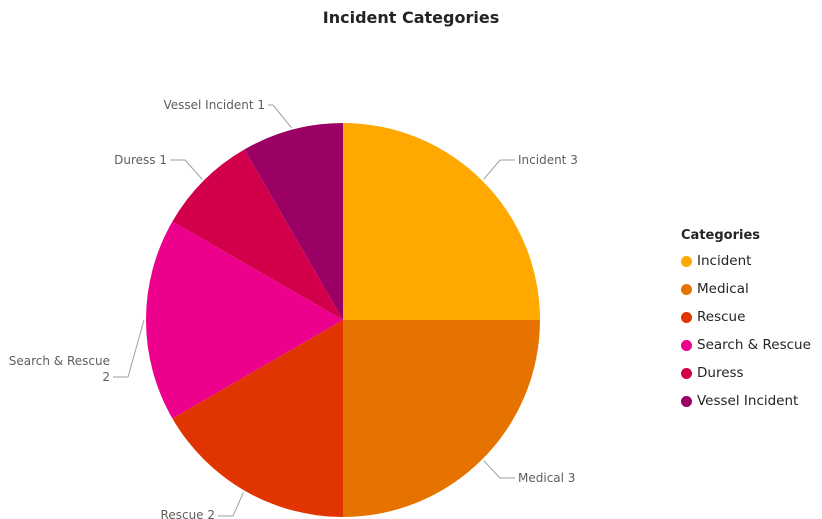 This screenshot has height=519, width=822. I want to click on pie-slice-duress, so click(257, 234).